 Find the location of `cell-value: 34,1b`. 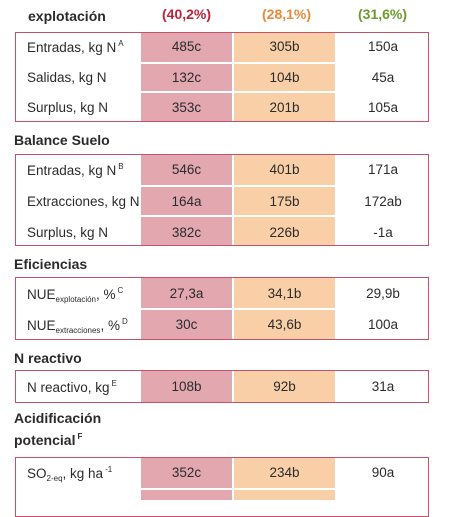

cell-value: 34,1b is located at coordinates (284, 293).